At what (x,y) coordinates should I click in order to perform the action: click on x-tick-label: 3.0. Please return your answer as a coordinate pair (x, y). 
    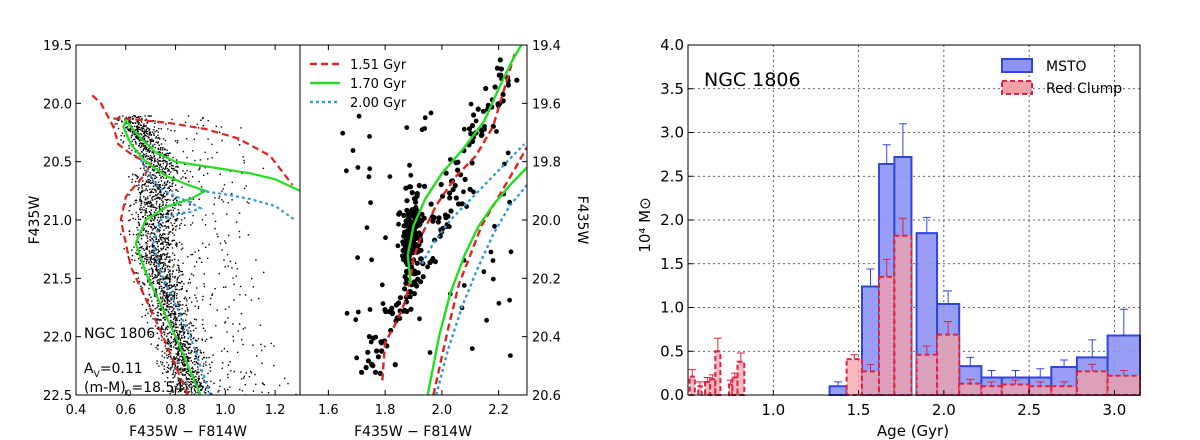
    Looking at the image, I should click on (1114, 410).